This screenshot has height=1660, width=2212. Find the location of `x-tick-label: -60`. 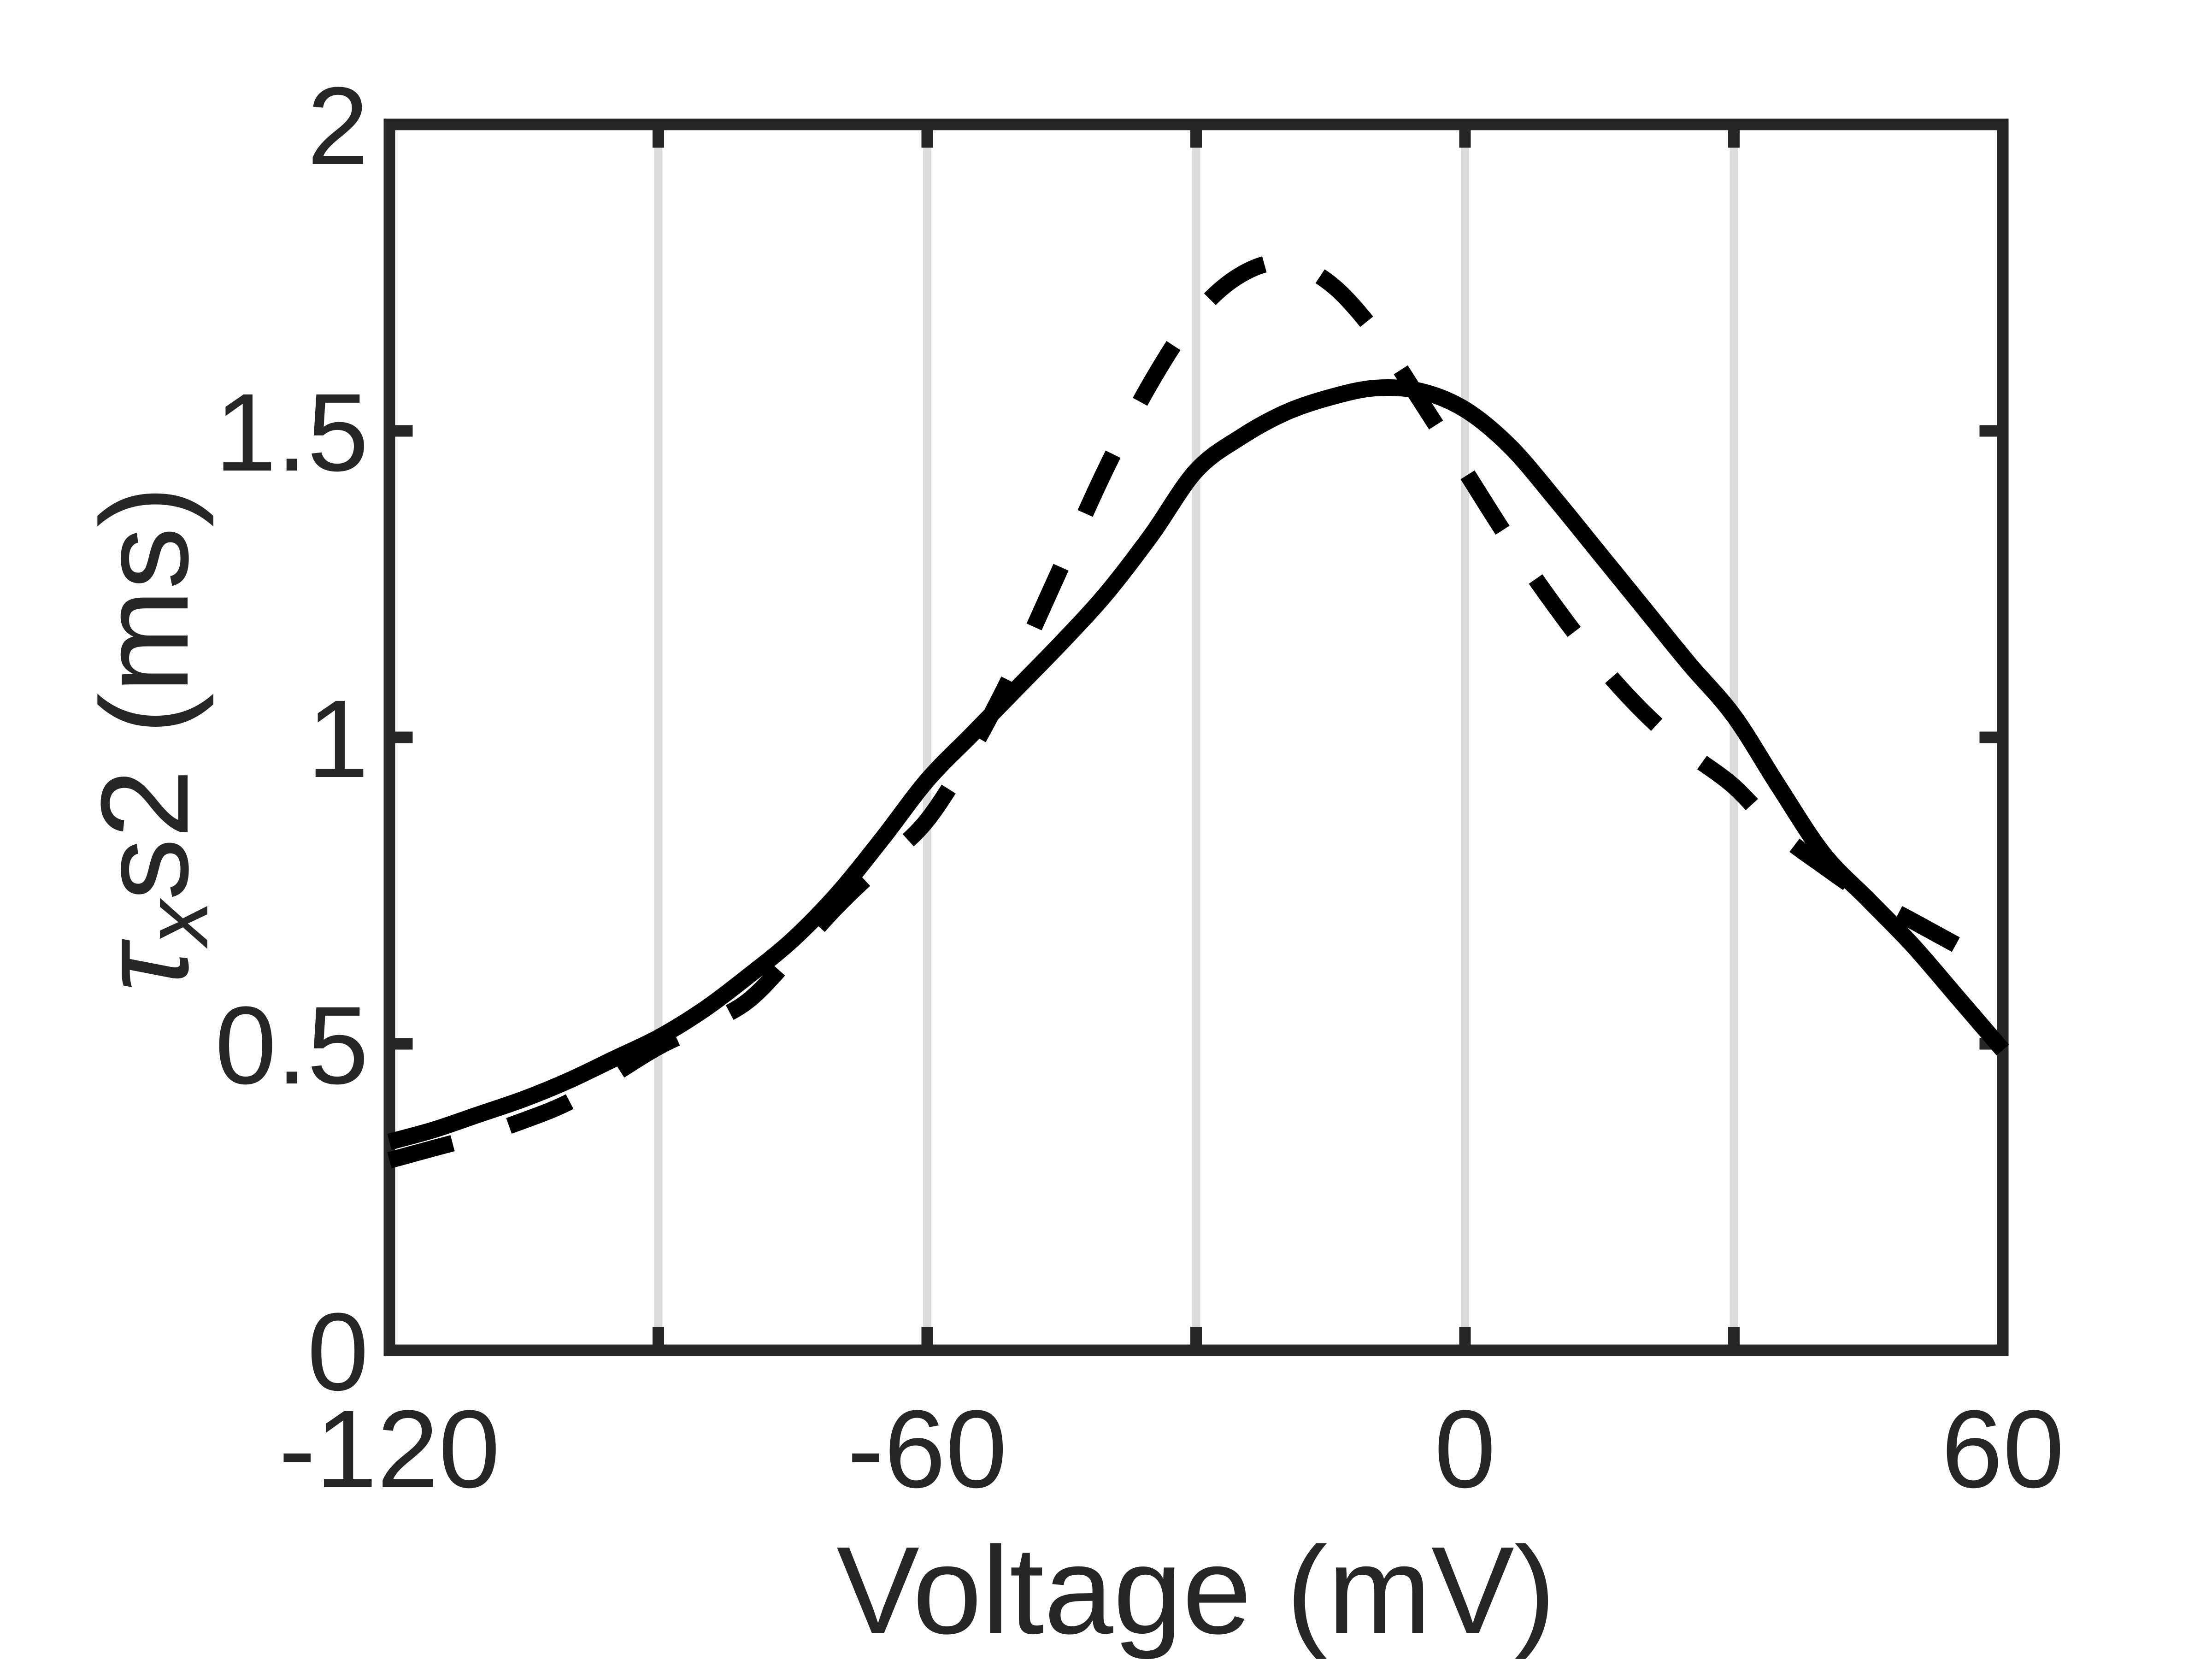

x-tick-label: -60 is located at coordinates (927, 1449).